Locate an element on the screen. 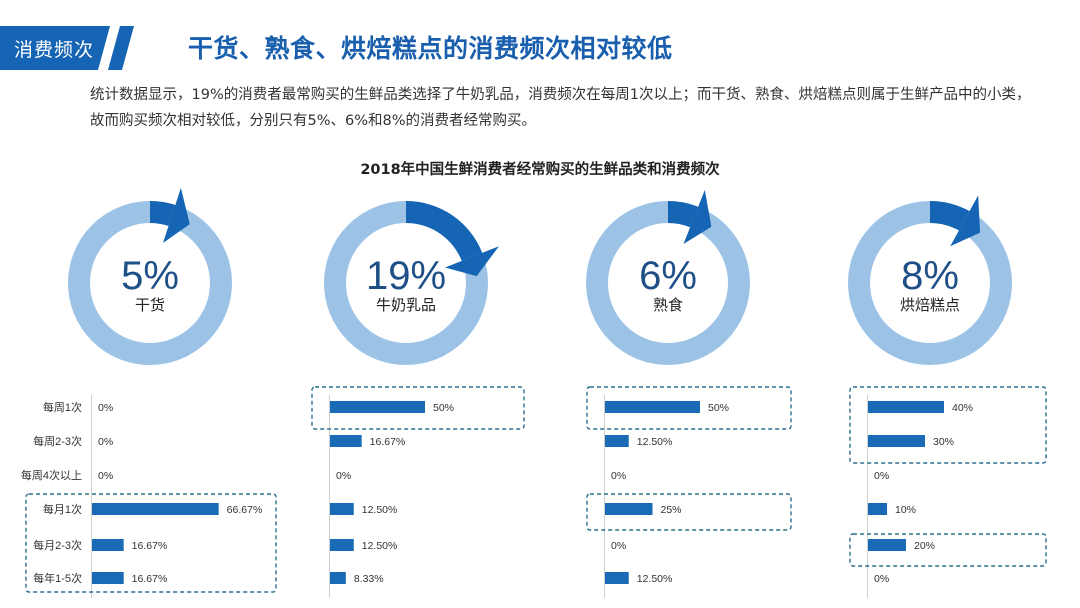 Image resolution: width=1080 pixels, height=608 pixels. bar-value-label: 25% is located at coordinates (671, 510).